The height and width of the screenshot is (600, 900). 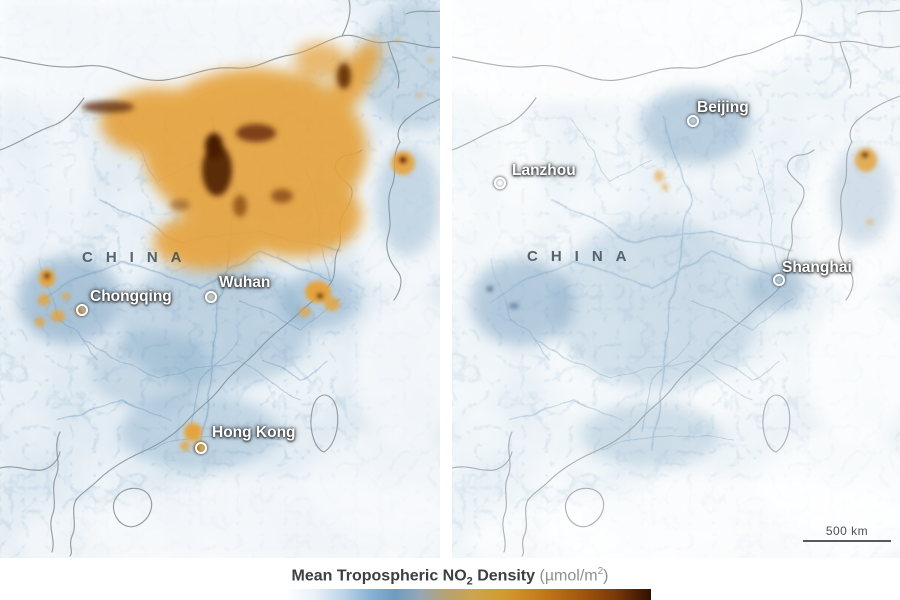 I want to click on scale-bar-label: 500 km, so click(x=847, y=531).